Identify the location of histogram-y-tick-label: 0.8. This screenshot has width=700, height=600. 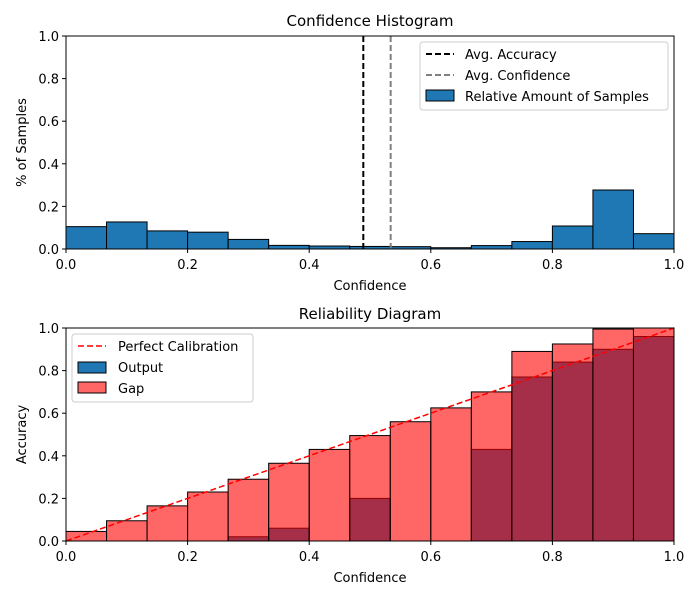
(48, 80).